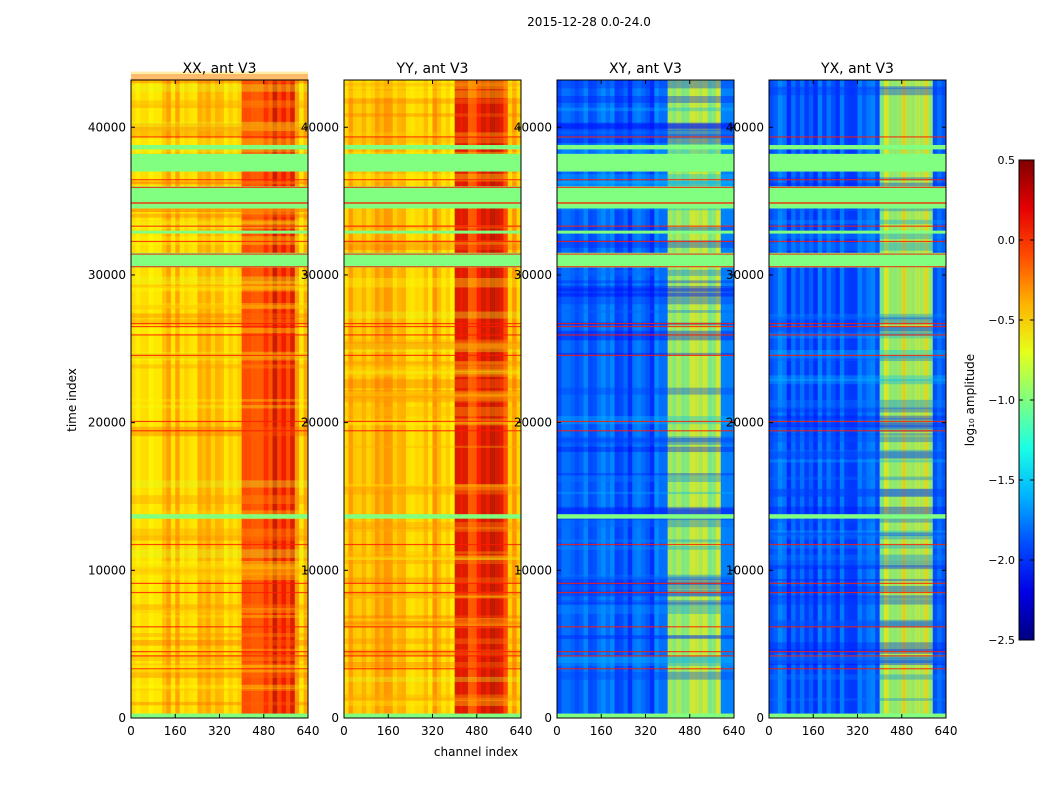  I want to click on colorbar-tick-label: −1.0, so click(1001, 400).